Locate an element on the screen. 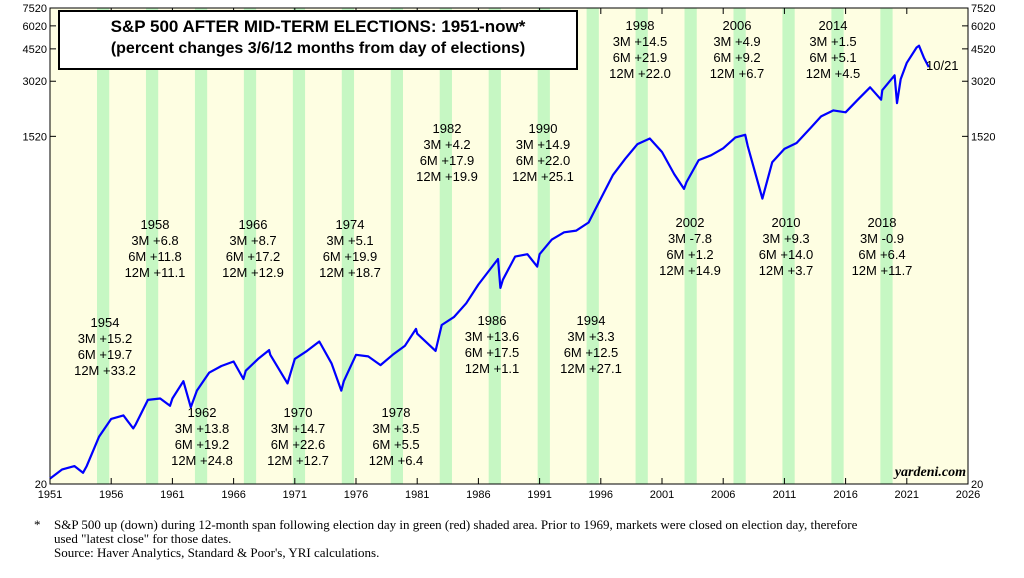 Image resolution: width=1024 pixels, height=578 pixels. annotation-value: 6M +19.2 is located at coordinates (202, 444).